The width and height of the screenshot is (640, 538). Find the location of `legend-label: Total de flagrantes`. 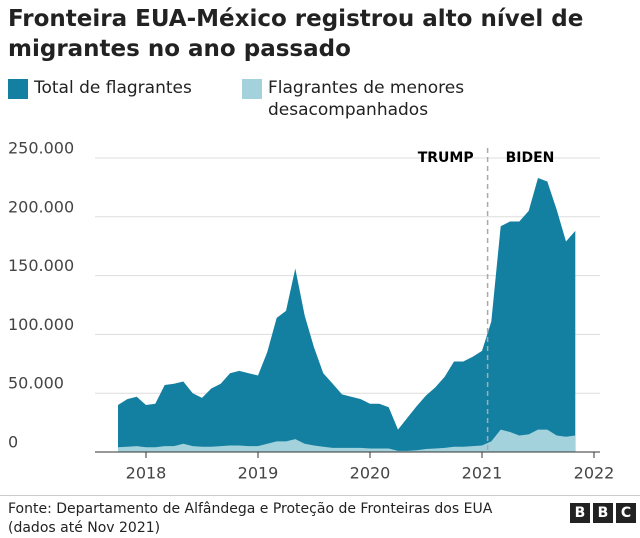

legend-label: Total de flagrantes is located at coordinates (113, 88).